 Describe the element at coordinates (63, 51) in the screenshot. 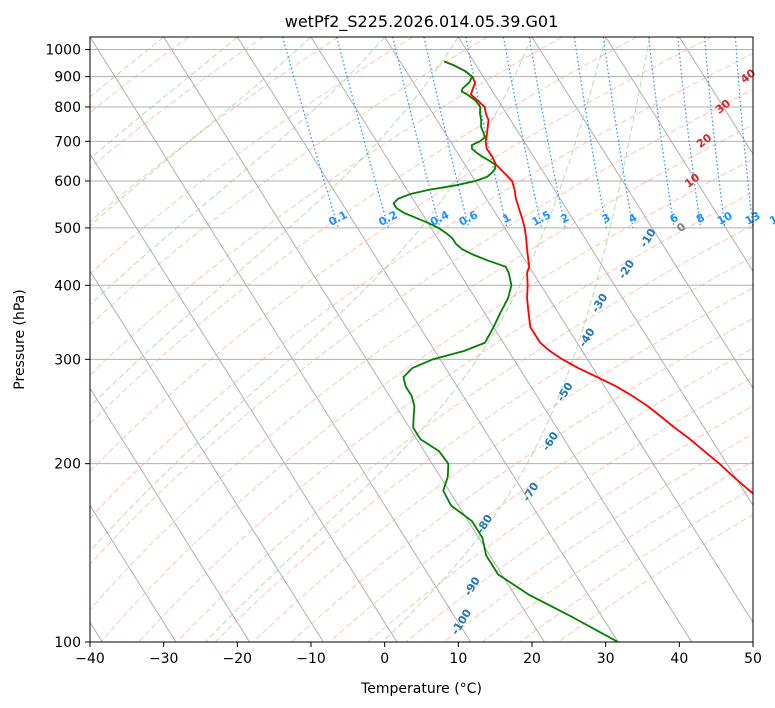

I see `y-tick-label: 1000` at that location.